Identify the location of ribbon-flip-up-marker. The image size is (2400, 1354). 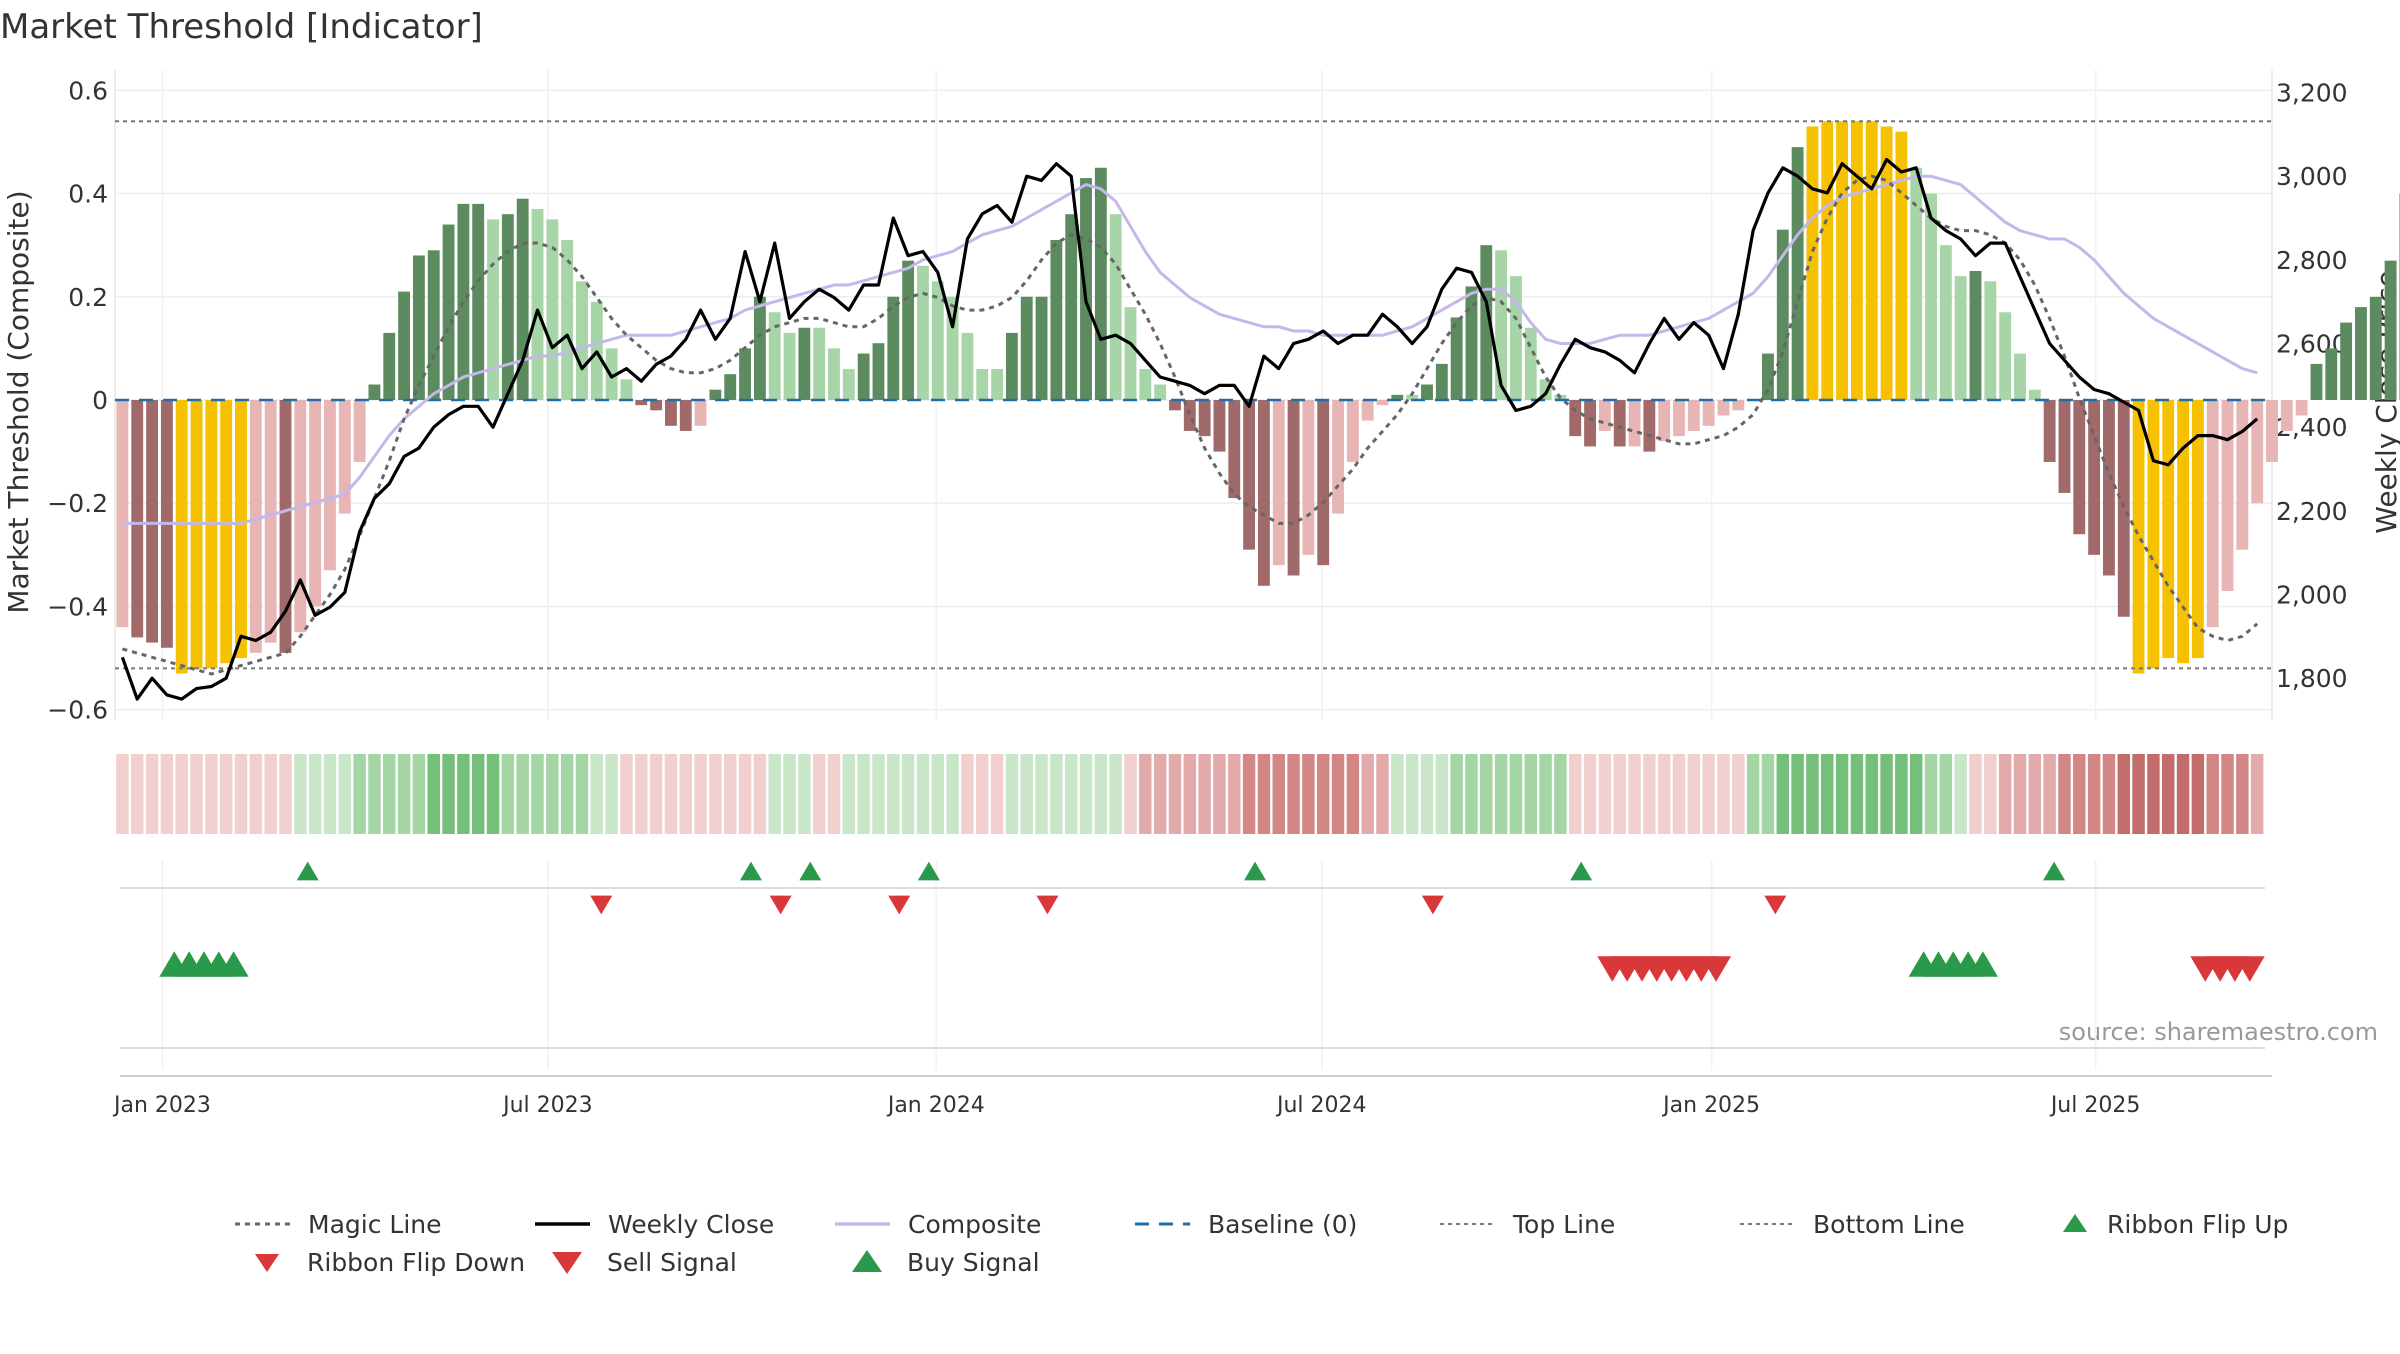
(750, 871).